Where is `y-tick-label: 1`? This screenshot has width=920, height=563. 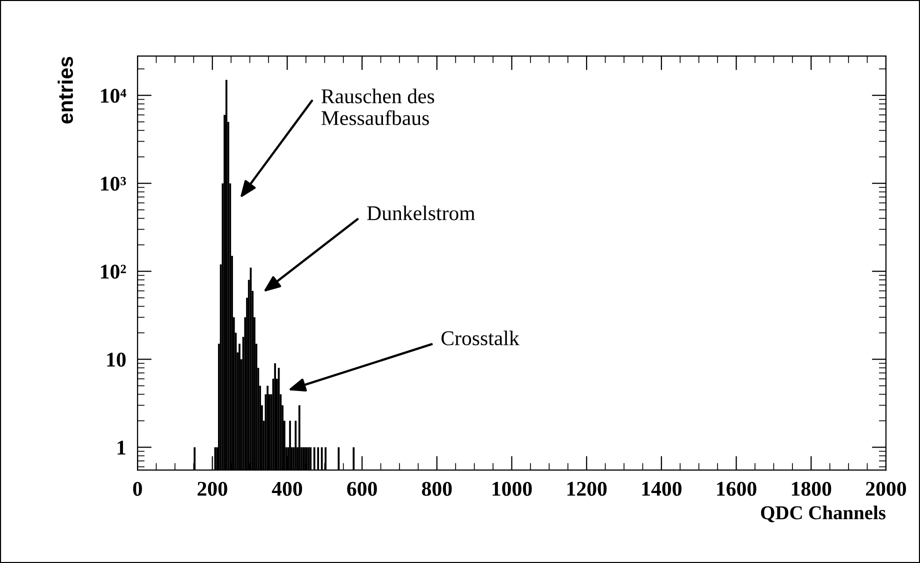
y-tick-label: 1 is located at coordinates (122, 447).